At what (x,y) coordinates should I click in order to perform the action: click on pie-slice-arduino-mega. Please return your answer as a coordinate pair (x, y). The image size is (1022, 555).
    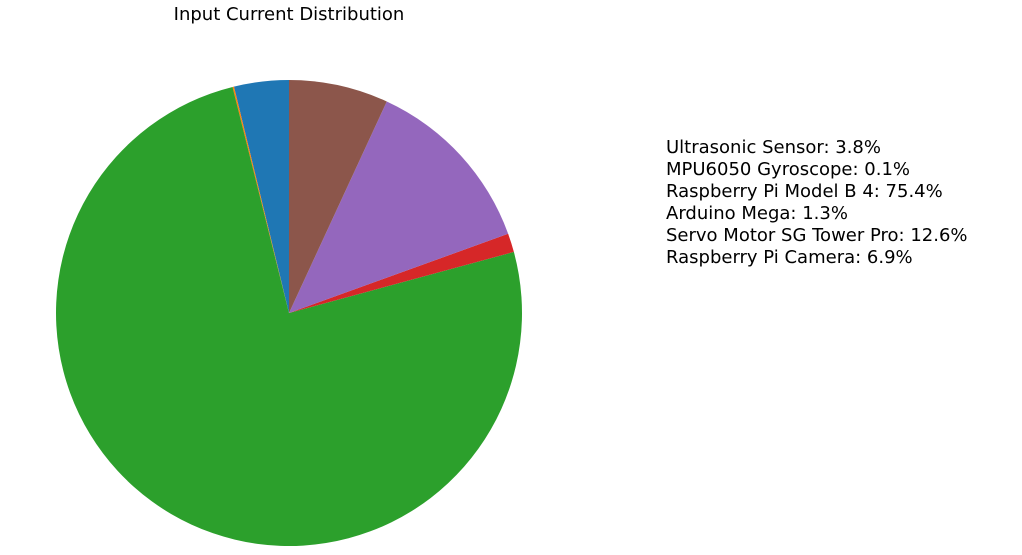
    Looking at the image, I should click on (401, 273).